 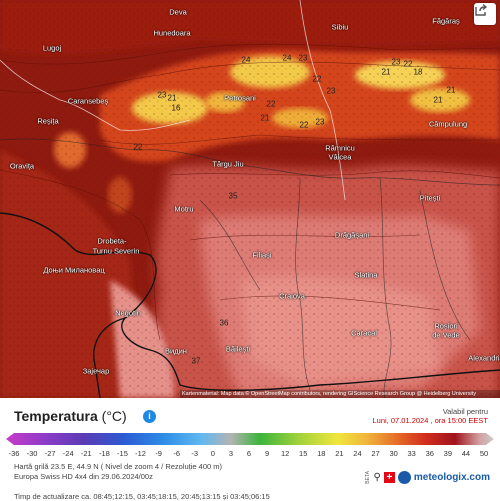 What do you see at coordinates (430, 198) in the screenshot?
I see `city-label: Pitești` at bounding box center [430, 198].